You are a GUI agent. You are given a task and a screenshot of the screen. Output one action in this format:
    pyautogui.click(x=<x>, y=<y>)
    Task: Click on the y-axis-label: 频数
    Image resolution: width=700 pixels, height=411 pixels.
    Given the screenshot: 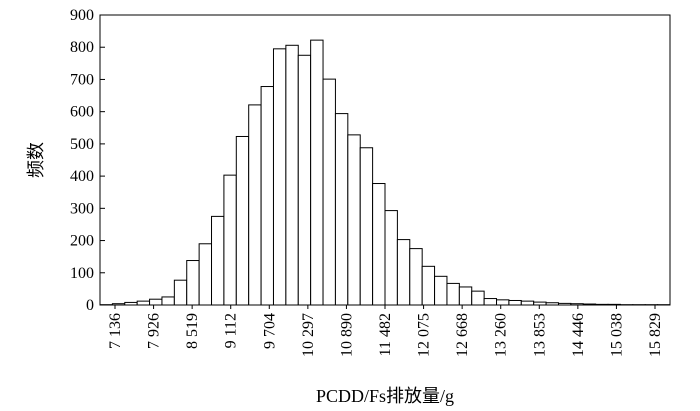 What is the action you would take?
    pyautogui.click(x=36, y=160)
    